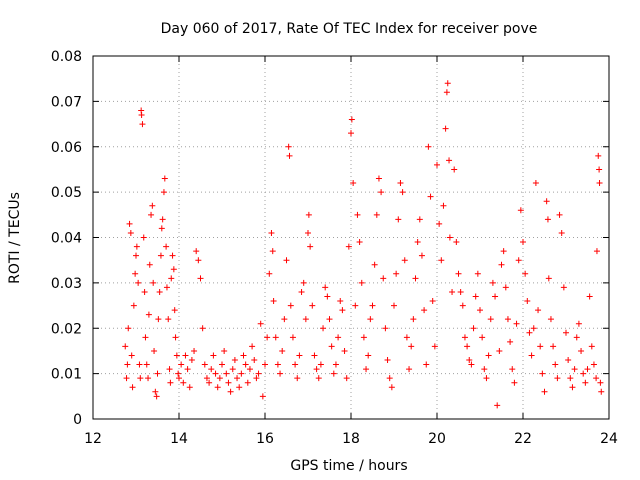 Image resolution: width=640 pixels, height=480 pixels. Describe the element at coordinates (351, 439) in the screenshot. I see `x-tick-label: 18` at that location.